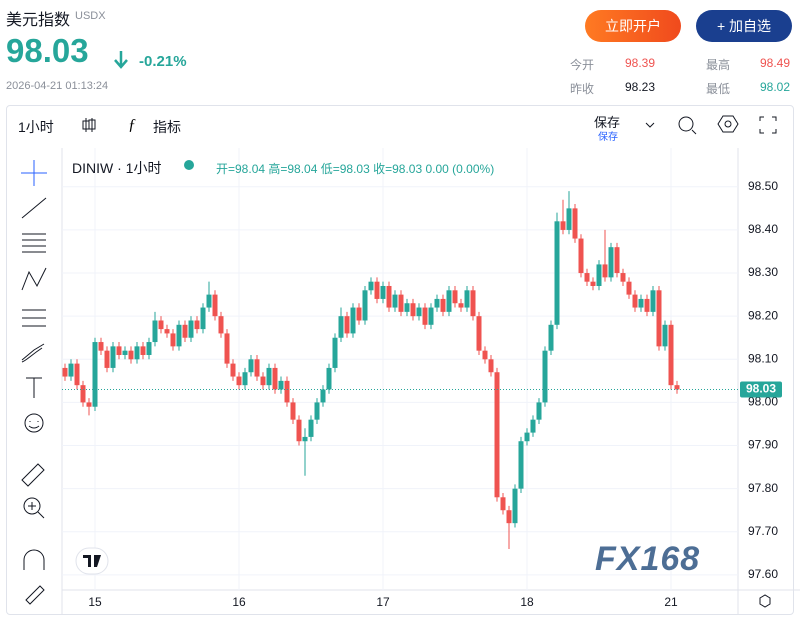  Describe the element at coordinates (763, 531) in the screenshot. I see `y-tick-label: 97.70` at that location.